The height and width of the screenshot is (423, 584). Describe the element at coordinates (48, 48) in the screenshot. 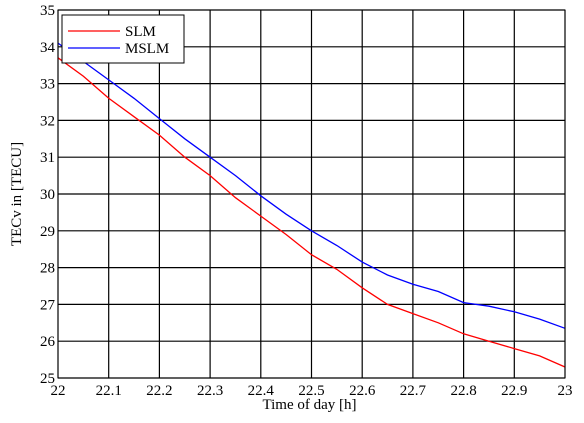

I see `y-tick-label: 34` at that location.